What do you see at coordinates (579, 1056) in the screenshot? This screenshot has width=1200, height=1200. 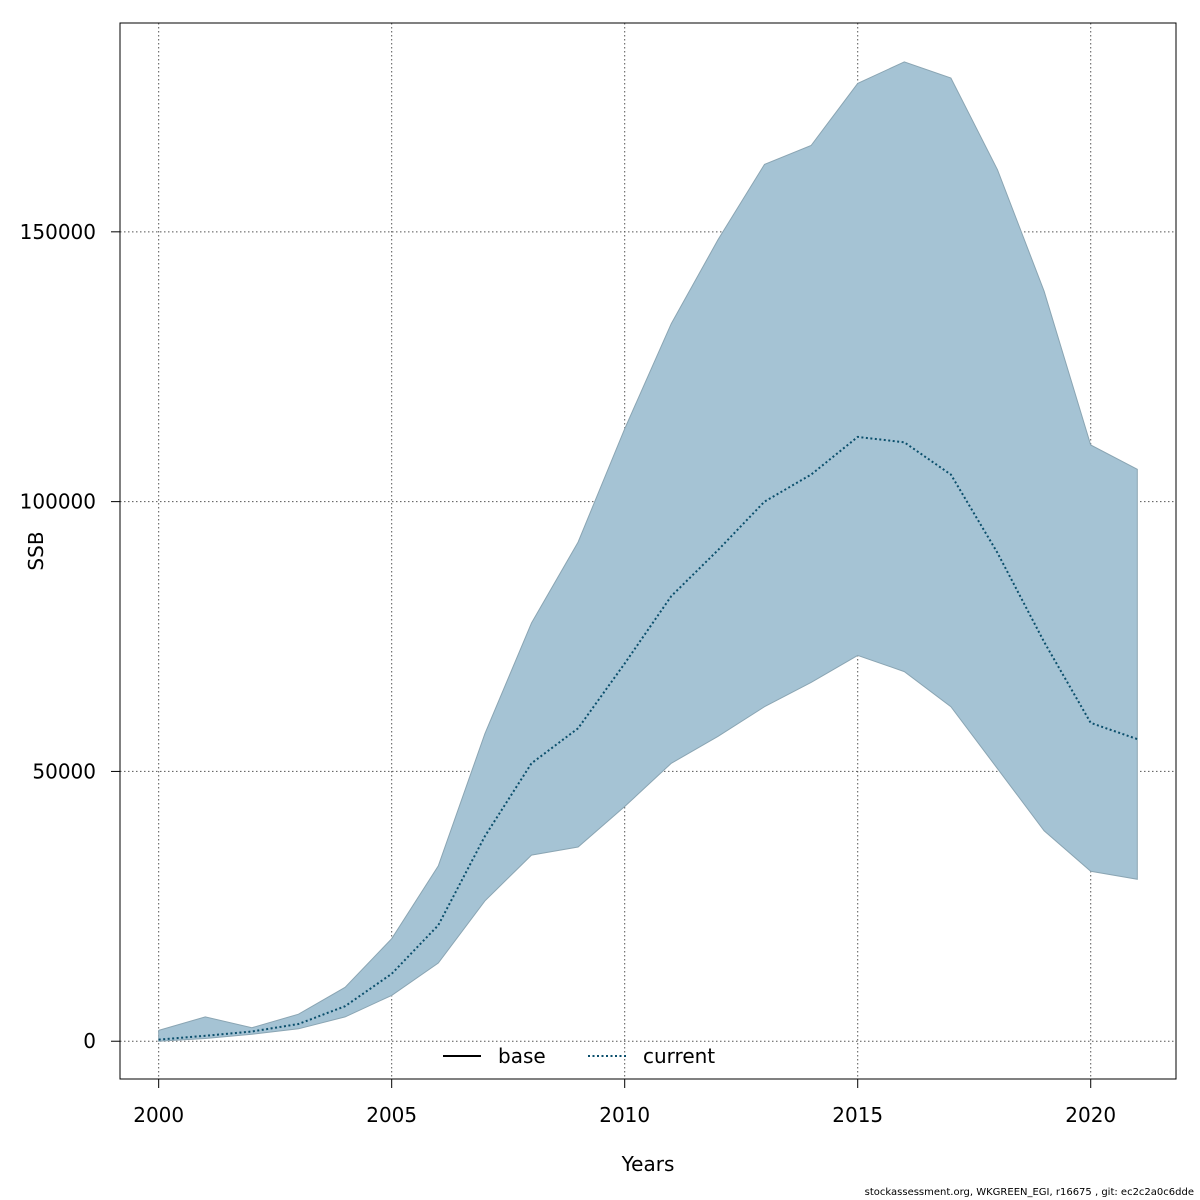 I see `legend: base current` at bounding box center [579, 1056].